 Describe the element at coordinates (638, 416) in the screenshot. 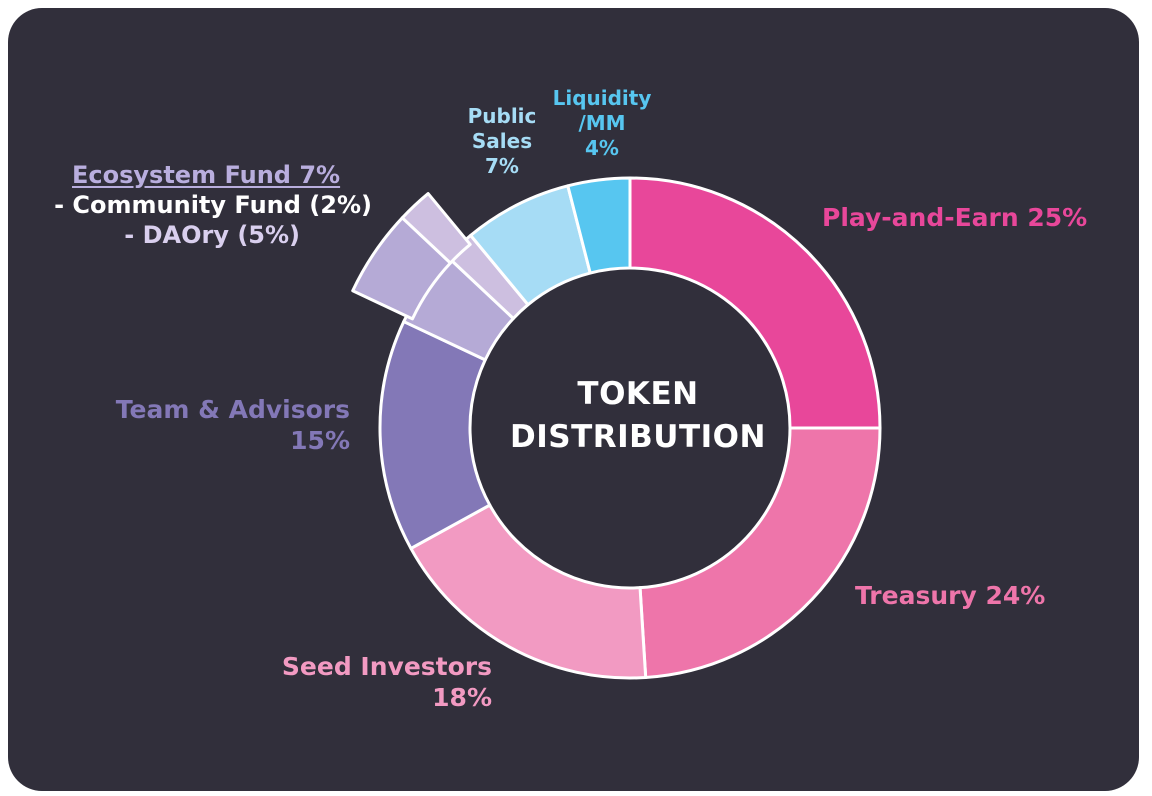

I see `chart-title: TOKEN DISTRIBUTION` at that location.